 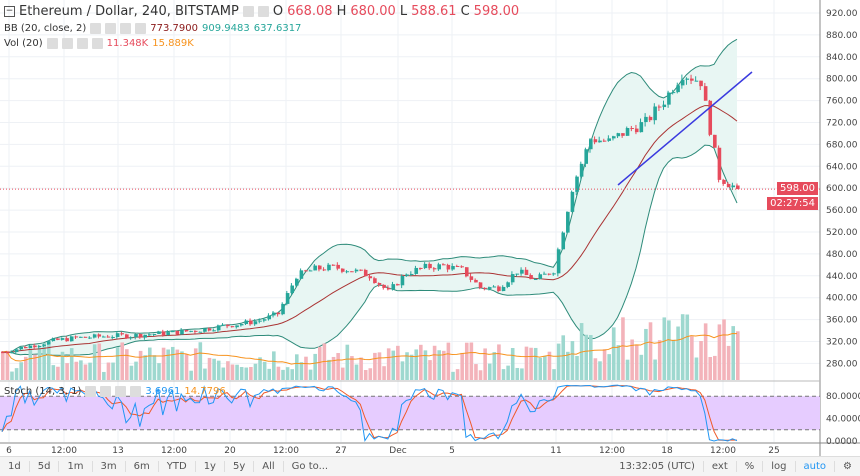 What do you see at coordinates (15, 466) in the screenshot?
I see `range-1d: 1d` at bounding box center [15, 466].